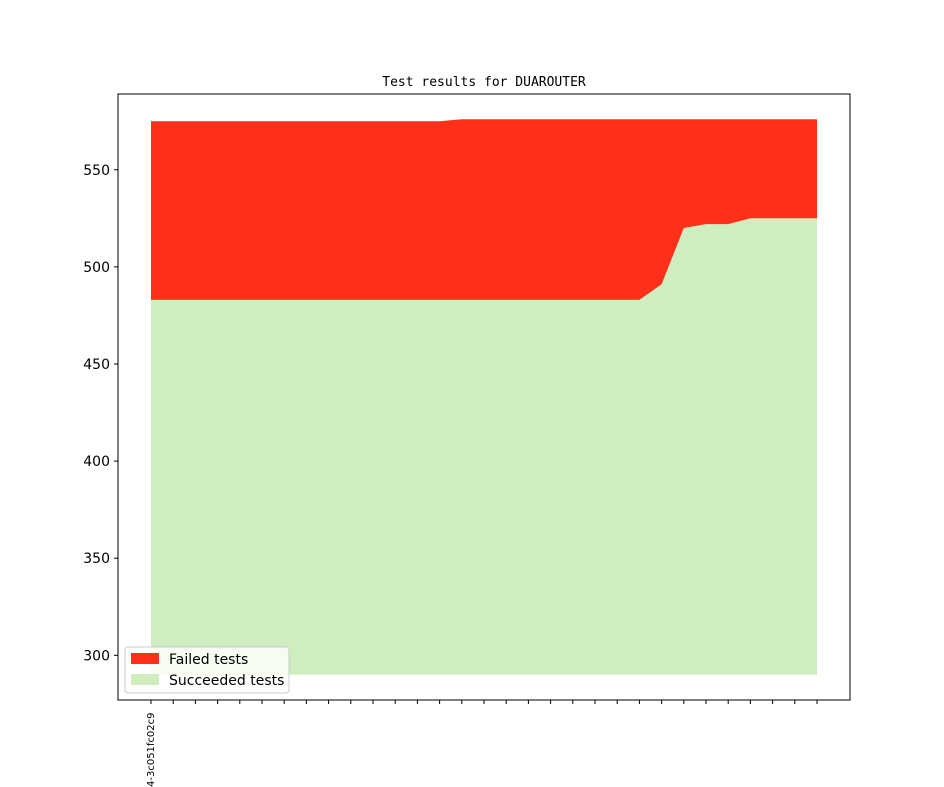 This screenshot has height=787, width=944. What do you see at coordinates (96, 462) in the screenshot?
I see `y-tick-label: 400` at bounding box center [96, 462].